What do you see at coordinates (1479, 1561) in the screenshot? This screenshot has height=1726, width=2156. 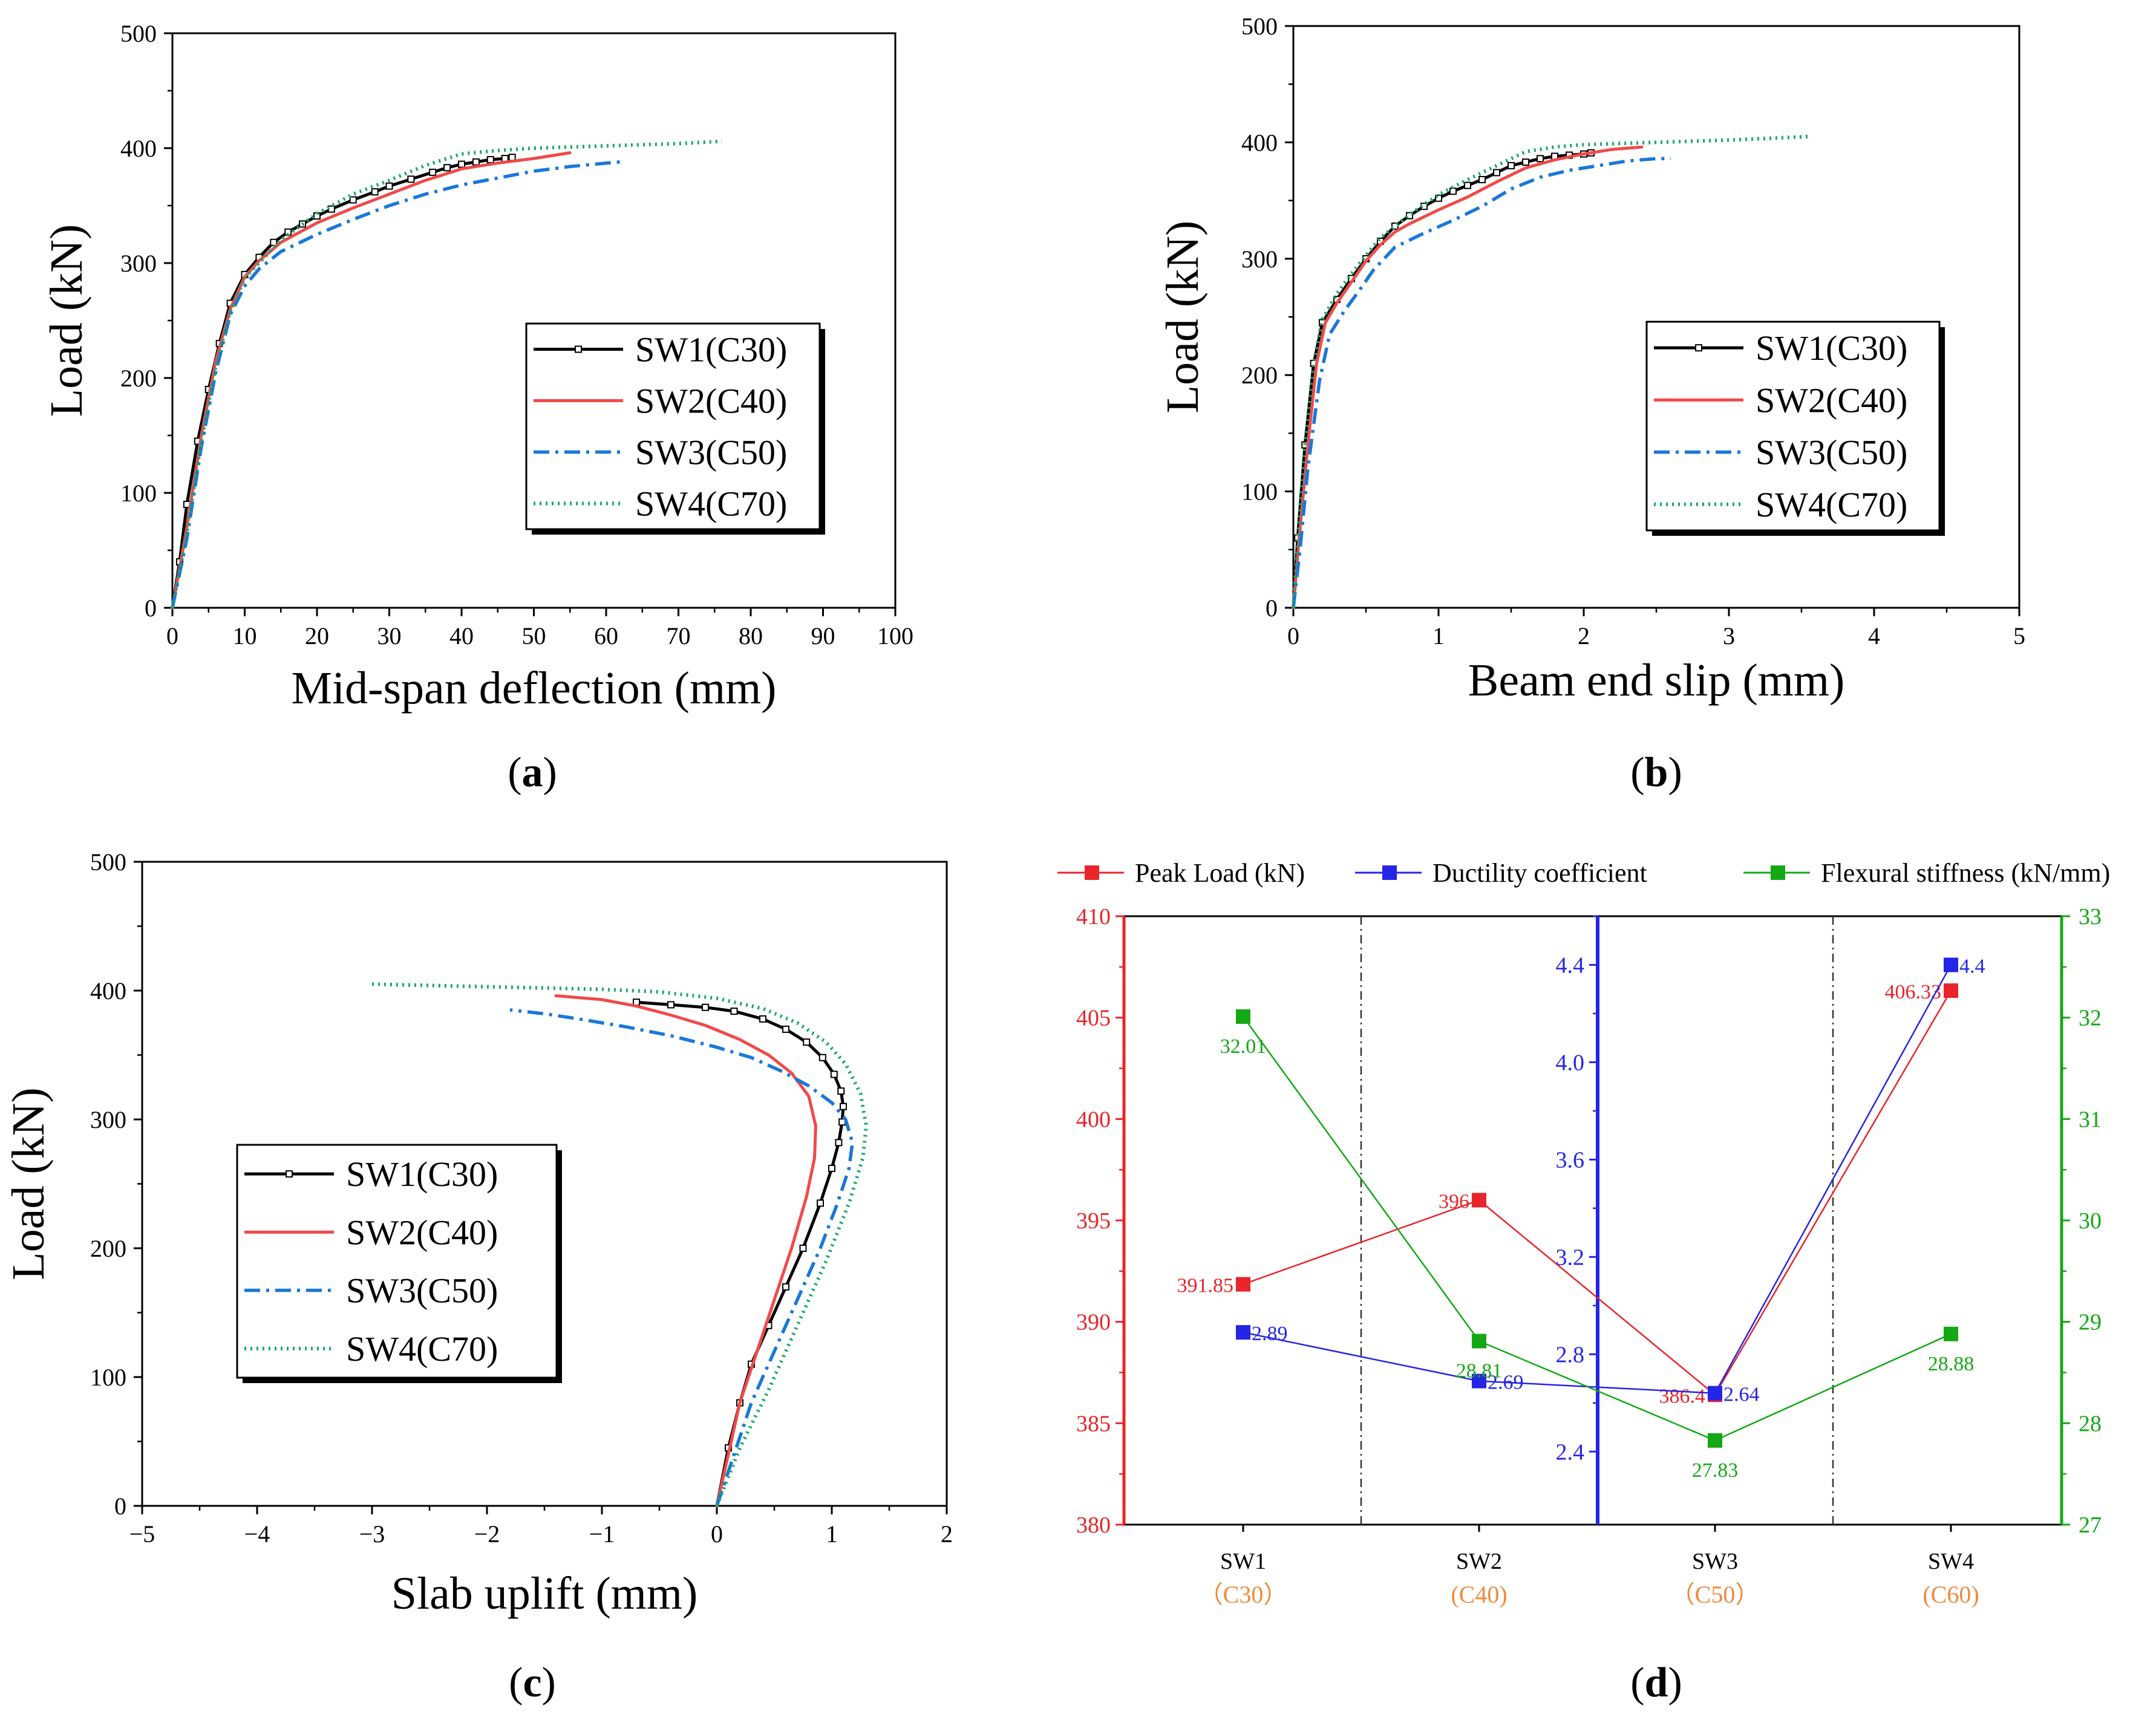 I see `category-label: SW2` at bounding box center [1479, 1561].